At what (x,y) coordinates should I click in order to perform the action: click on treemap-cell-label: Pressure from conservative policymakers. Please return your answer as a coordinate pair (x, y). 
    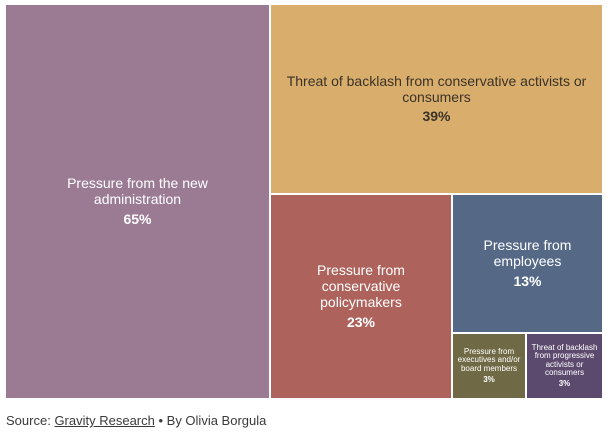
    Looking at the image, I should click on (361, 286).